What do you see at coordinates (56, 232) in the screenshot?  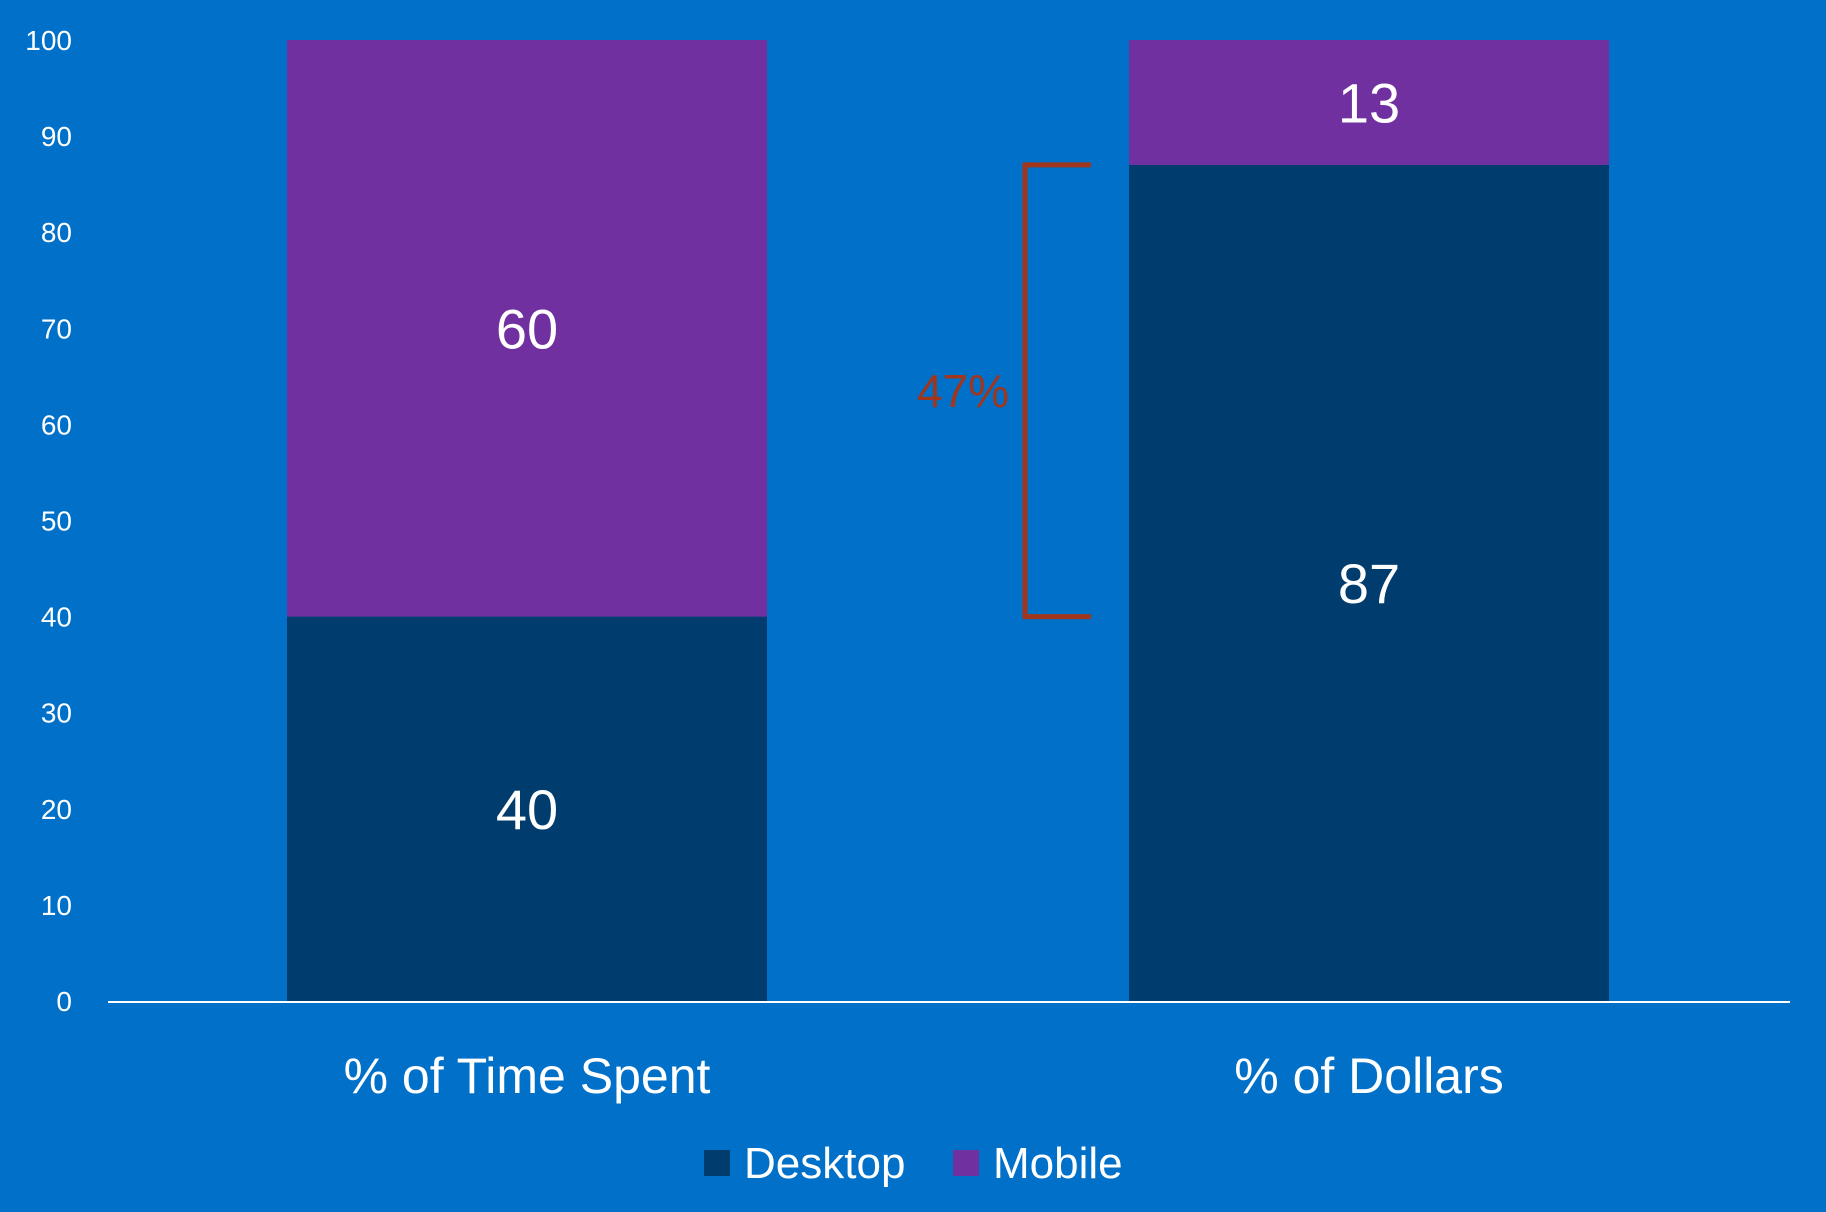 I see `y-tick-label-80: 80` at bounding box center [56, 232].